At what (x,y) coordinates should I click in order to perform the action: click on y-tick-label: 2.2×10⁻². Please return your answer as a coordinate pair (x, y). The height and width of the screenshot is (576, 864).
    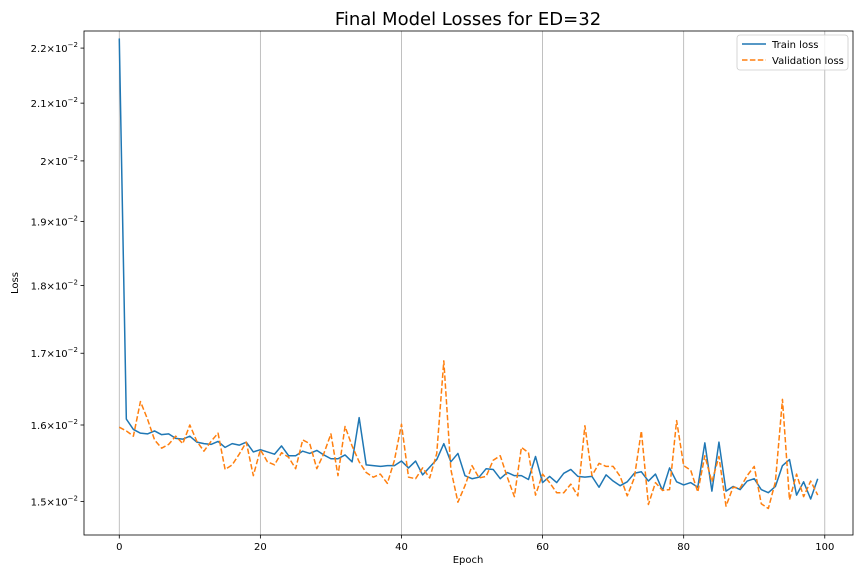
    Looking at the image, I should click on (54, 48).